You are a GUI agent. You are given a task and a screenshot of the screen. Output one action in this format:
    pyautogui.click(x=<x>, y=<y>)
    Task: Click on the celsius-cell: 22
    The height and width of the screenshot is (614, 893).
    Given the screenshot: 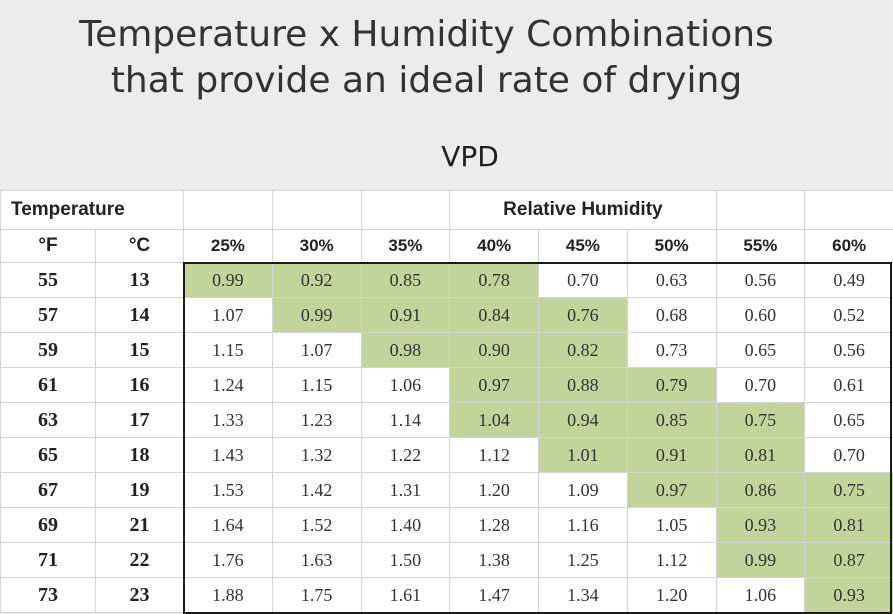 What is the action you would take?
    pyautogui.click(x=139, y=560)
    